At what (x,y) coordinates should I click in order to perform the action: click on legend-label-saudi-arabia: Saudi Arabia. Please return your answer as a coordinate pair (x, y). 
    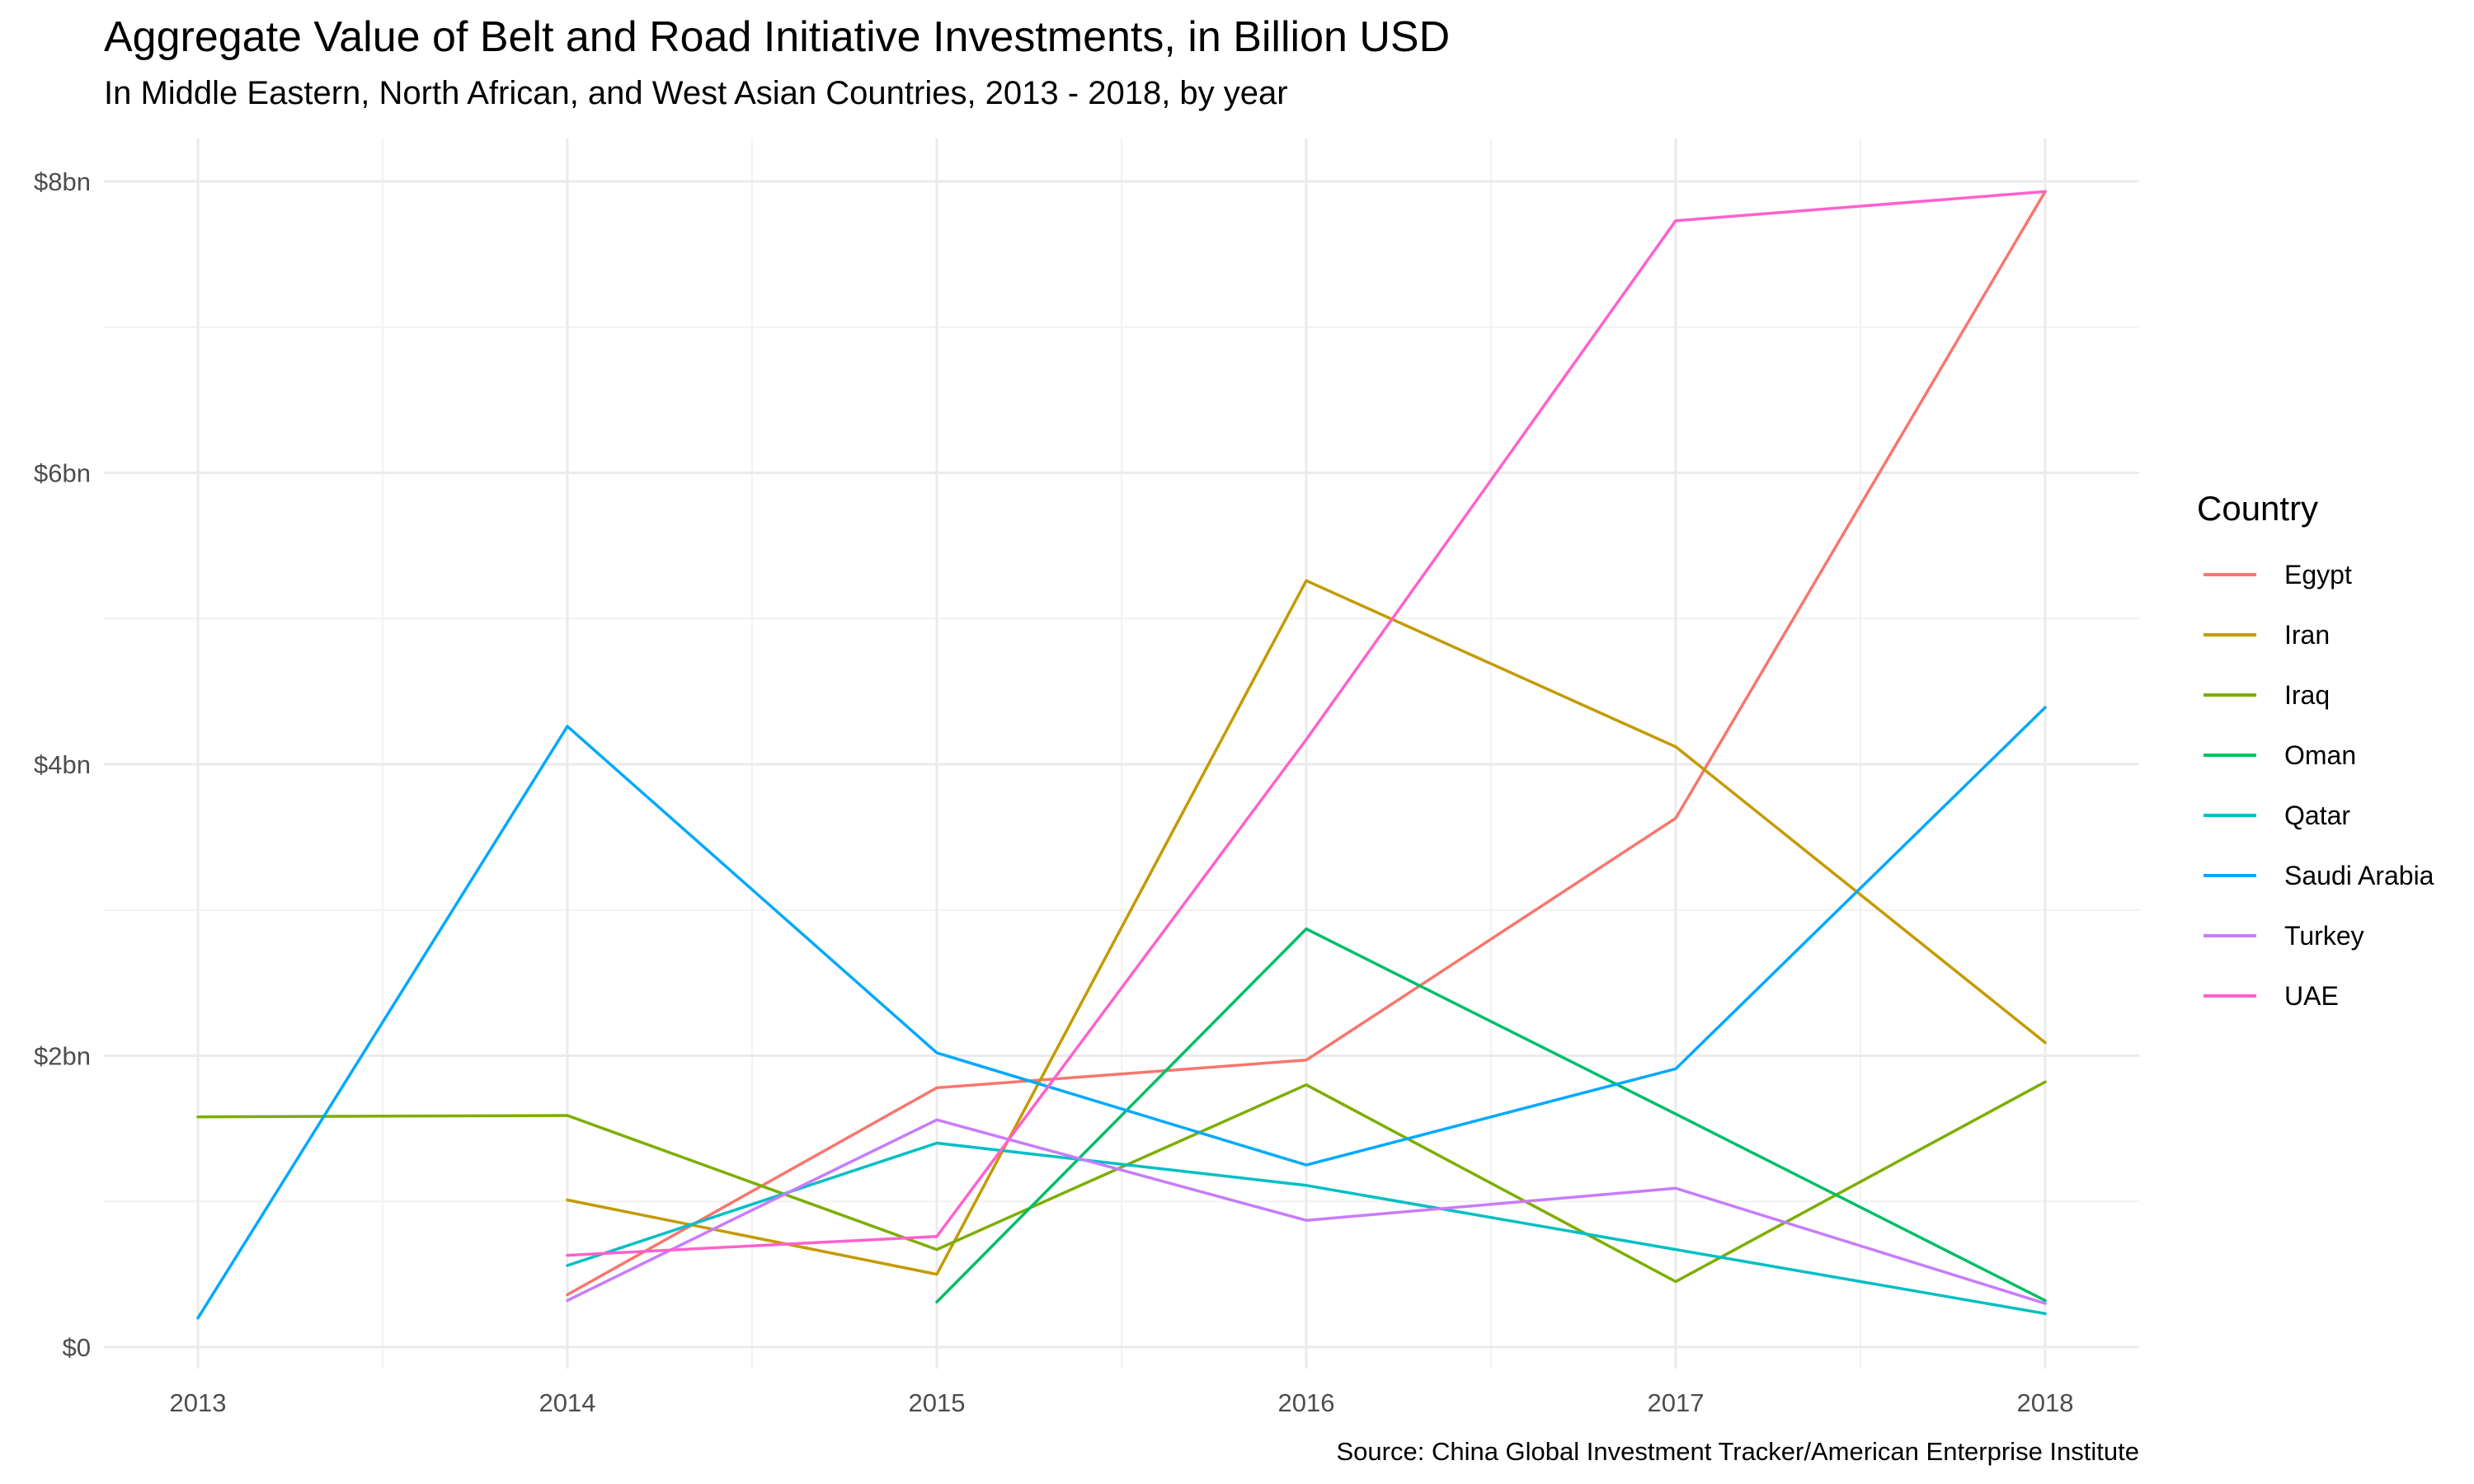
    Looking at the image, I should click on (2359, 876).